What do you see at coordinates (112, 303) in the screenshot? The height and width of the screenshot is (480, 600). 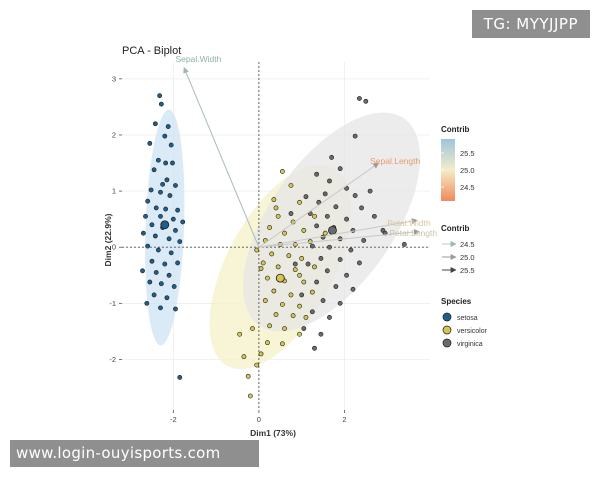 I see `y-tick-label: -1` at bounding box center [112, 303].